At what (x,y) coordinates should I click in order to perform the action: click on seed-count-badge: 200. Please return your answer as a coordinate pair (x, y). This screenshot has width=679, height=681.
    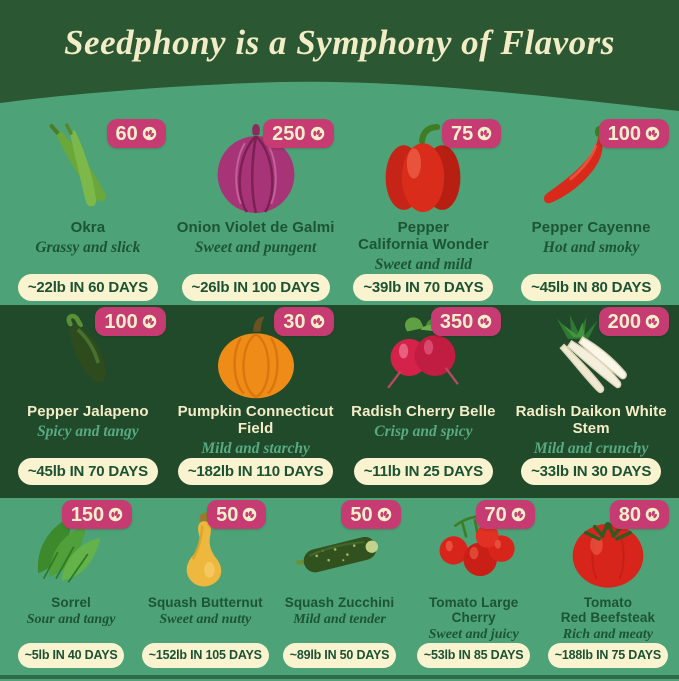
    Looking at the image, I should click on (633, 321).